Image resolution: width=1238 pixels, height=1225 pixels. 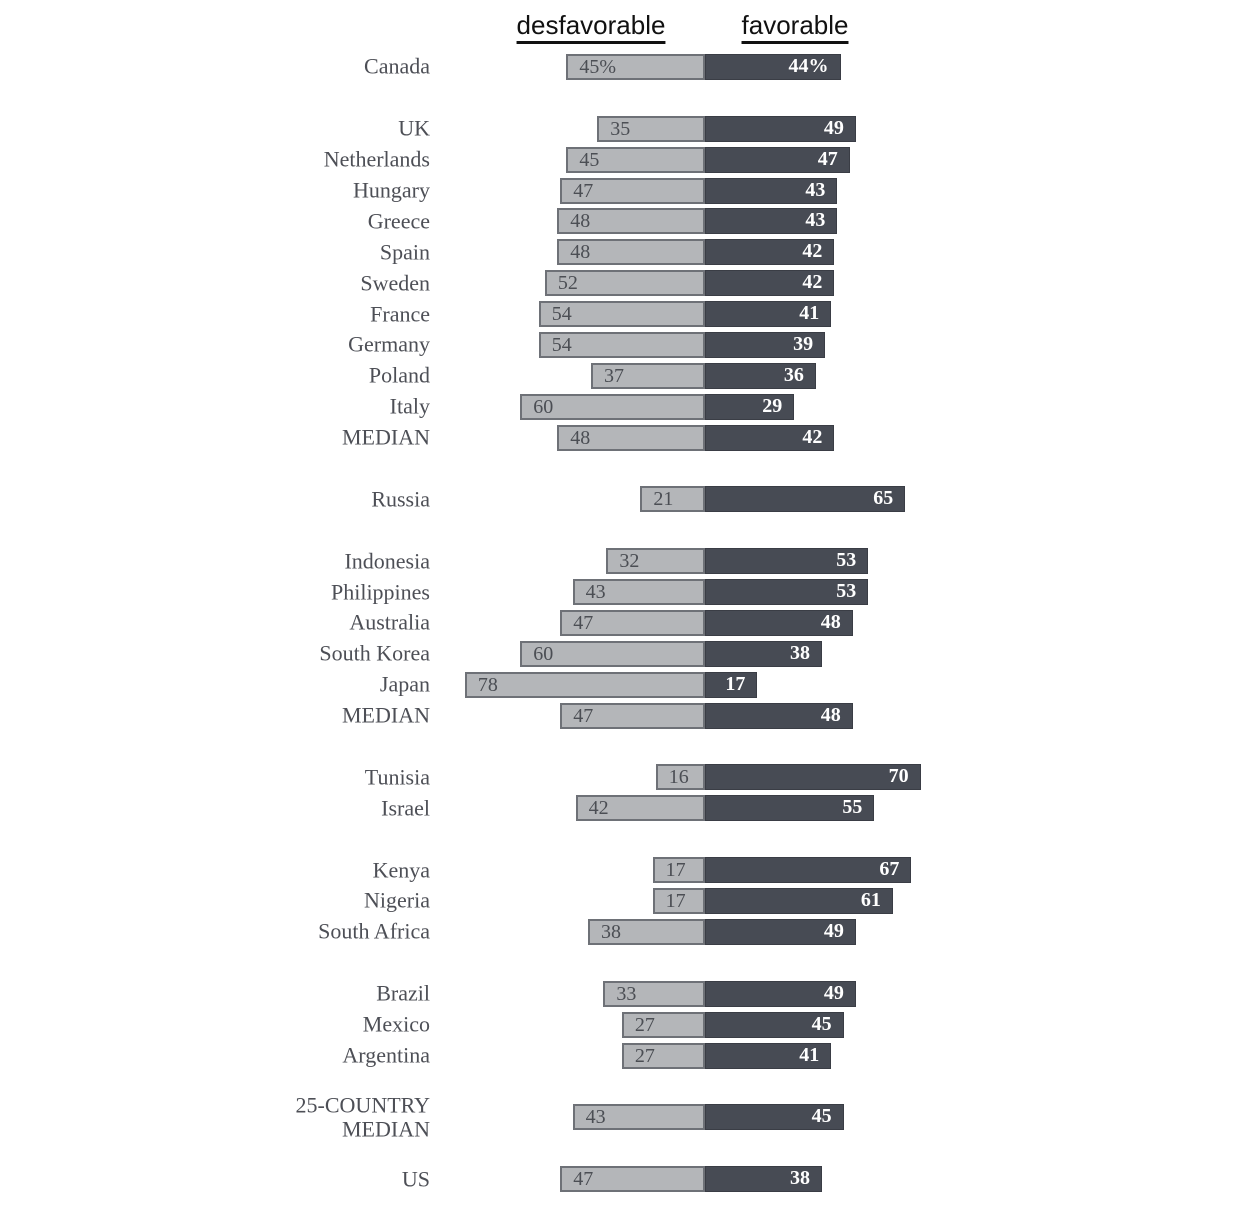 I want to click on country-label: Tunisia, so click(x=397, y=777).